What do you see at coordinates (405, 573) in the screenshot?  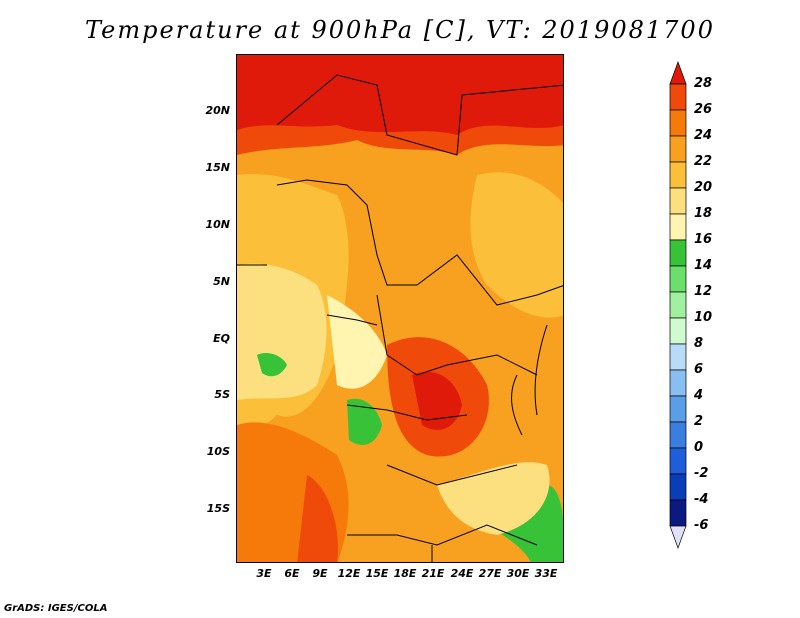 I see `lon-label-18e: 18E` at bounding box center [405, 573].